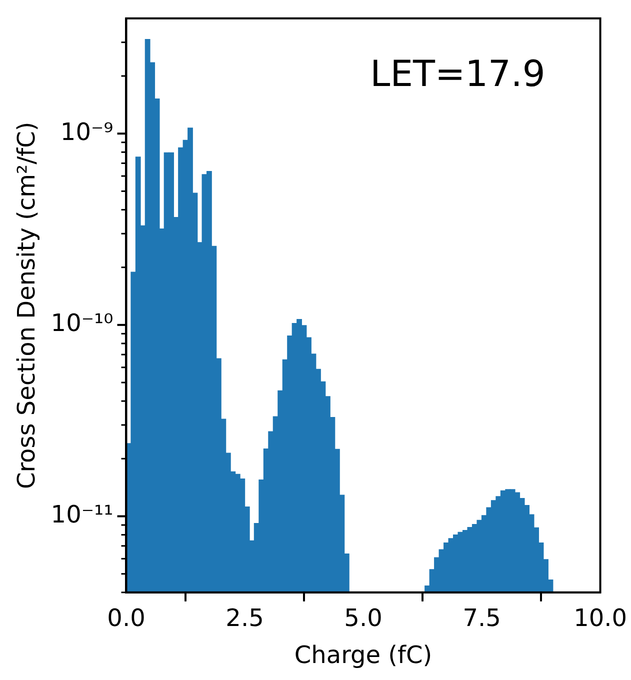 This screenshot has height=680, width=631. Describe the element at coordinates (245, 618) in the screenshot. I see `x-tick-label: 2.5` at that location.